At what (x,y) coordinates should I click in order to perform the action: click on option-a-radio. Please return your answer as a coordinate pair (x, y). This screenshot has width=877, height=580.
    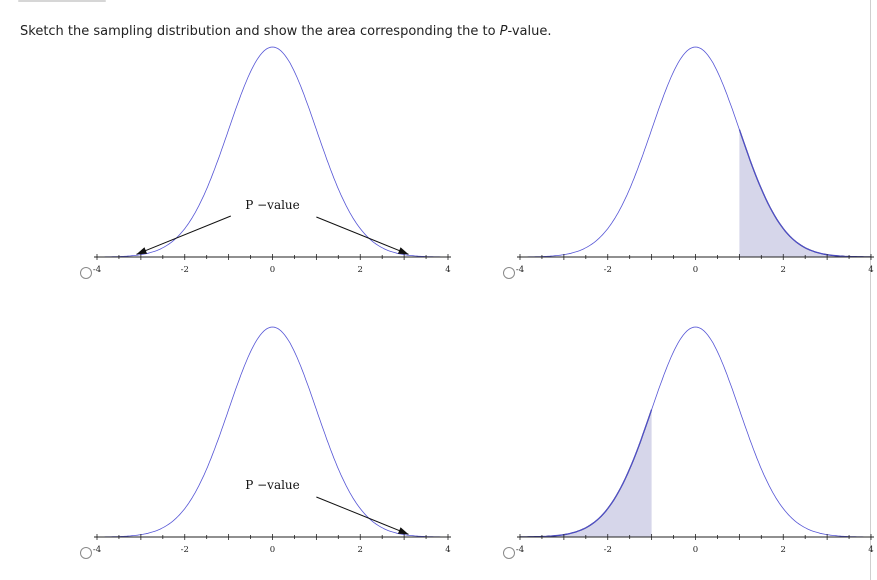
    Looking at the image, I should click on (86, 273).